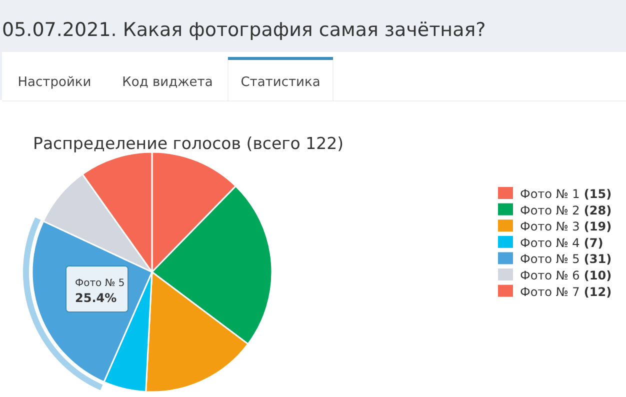  What do you see at coordinates (550, 291) in the screenshot?
I see `legend-label: Фото № 7` at bounding box center [550, 291].